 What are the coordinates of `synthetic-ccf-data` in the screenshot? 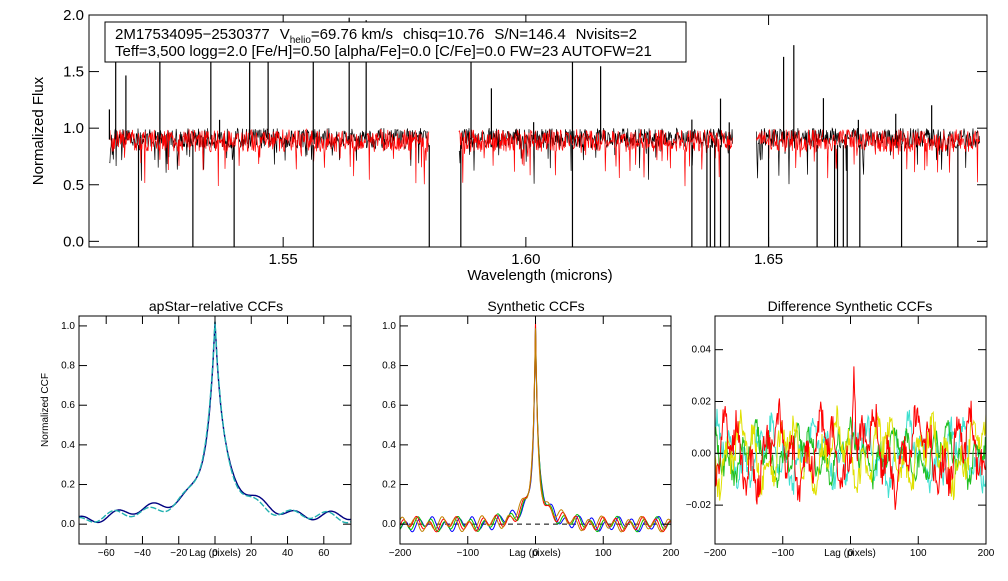 It's located at (535, 427).